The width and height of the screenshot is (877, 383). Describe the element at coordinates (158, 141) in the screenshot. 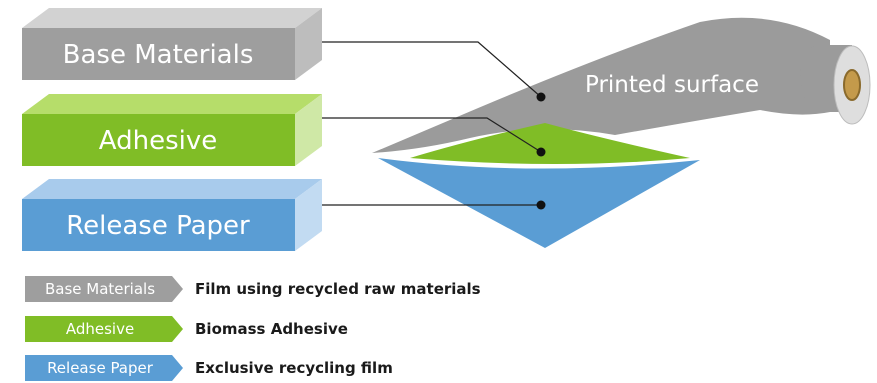

I see `adhesive-box-label: Adhesive` at that location.